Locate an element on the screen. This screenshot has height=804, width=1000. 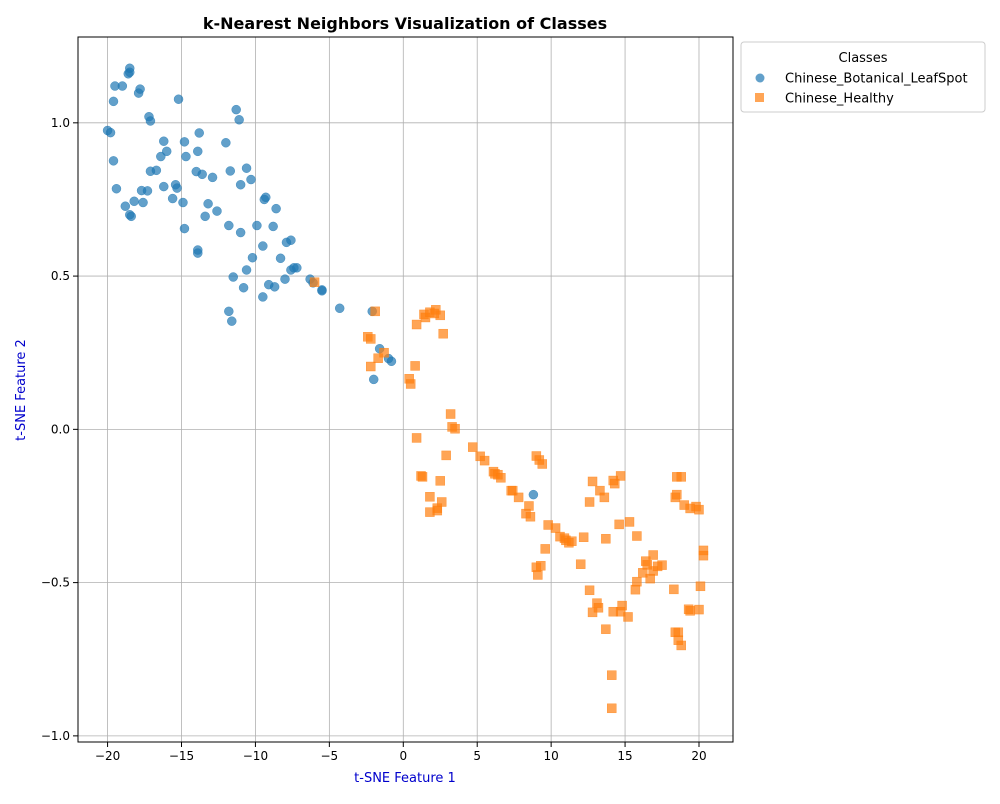
x-tick-label: 15 is located at coordinates (624, 756).